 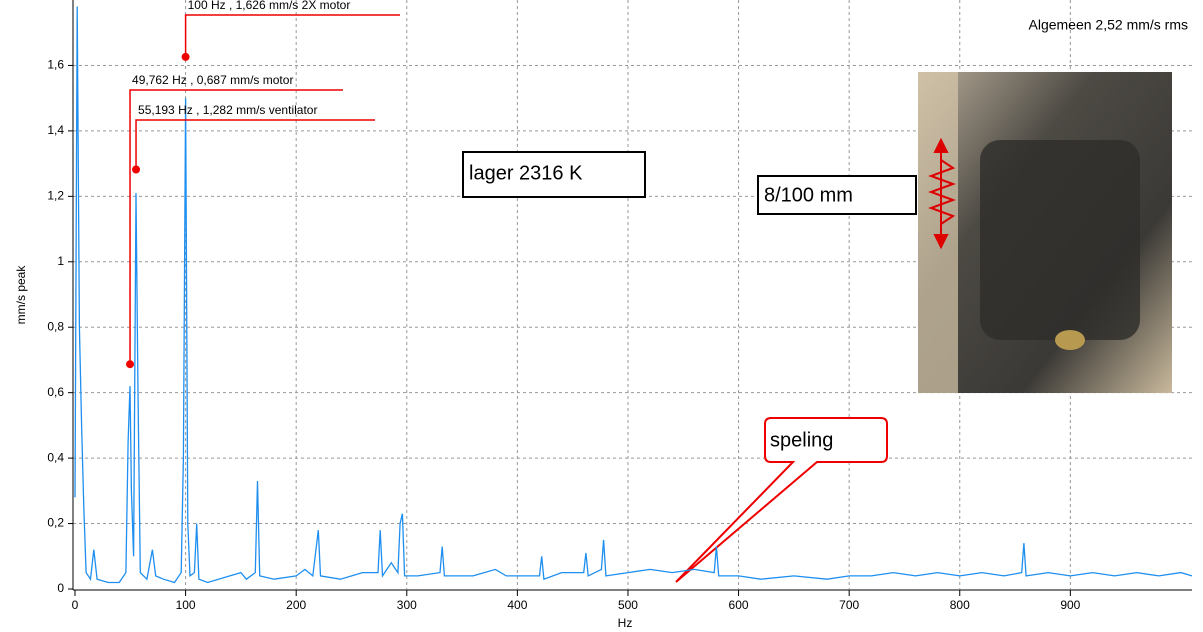 What do you see at coordinates (942, 193) in the screenshot?
I see `zigzag-arrow` at bounding box center [942, 193].